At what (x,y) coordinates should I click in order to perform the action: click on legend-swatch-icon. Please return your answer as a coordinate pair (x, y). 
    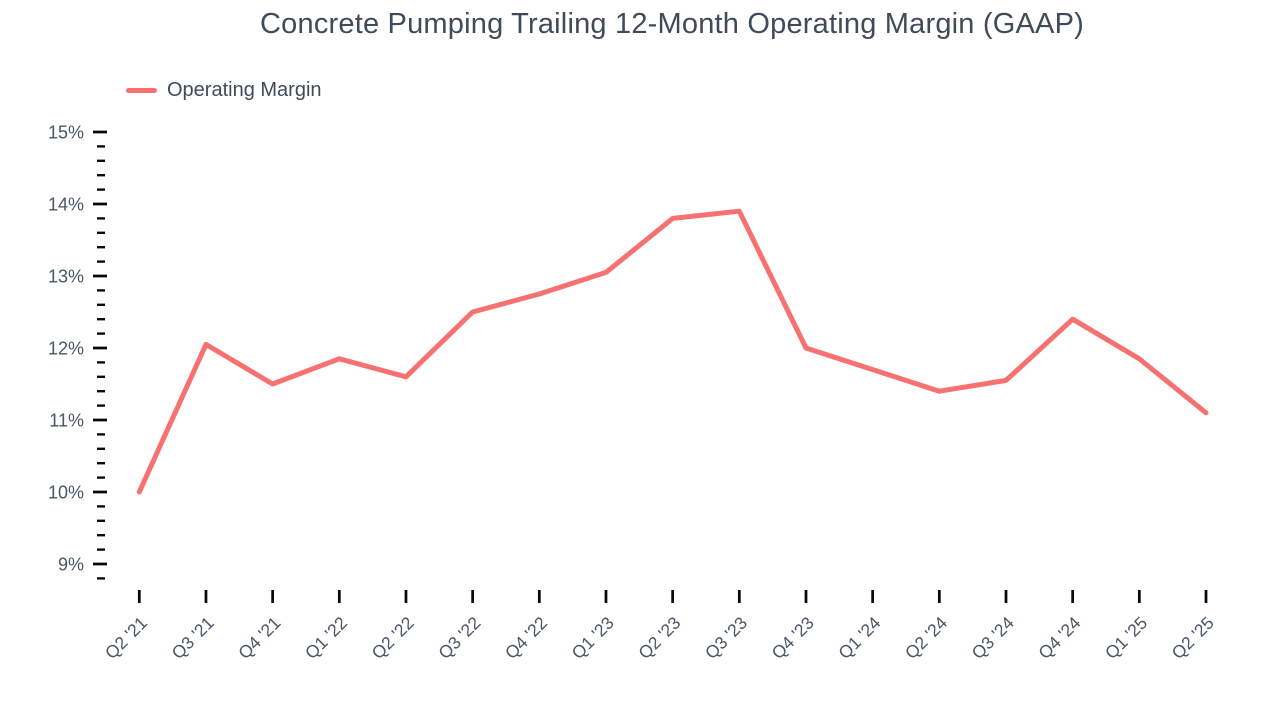
    Looking at the image, I should click on (141, 90).